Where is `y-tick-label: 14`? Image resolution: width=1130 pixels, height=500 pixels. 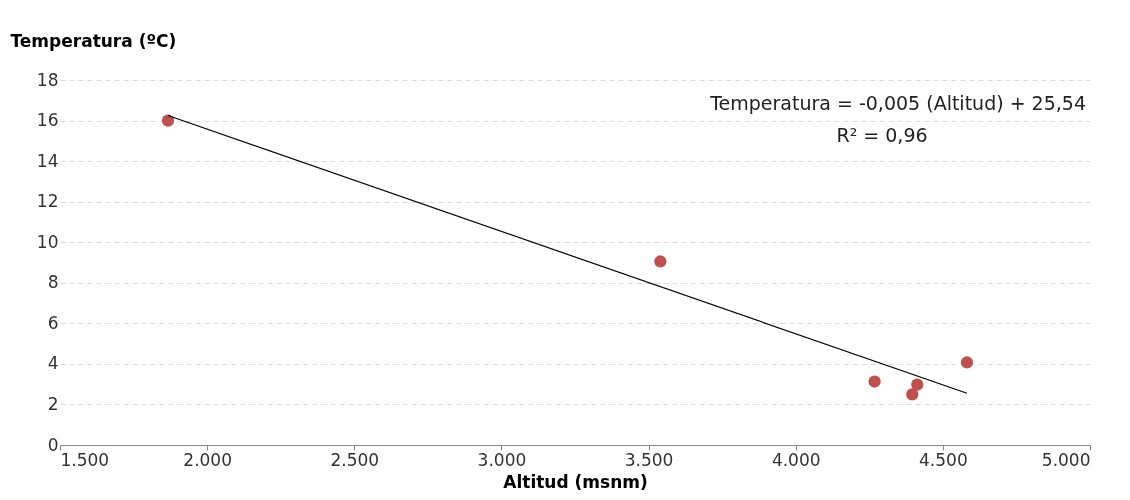 y-tick-label: 14 is located at coordinates (47, 160).